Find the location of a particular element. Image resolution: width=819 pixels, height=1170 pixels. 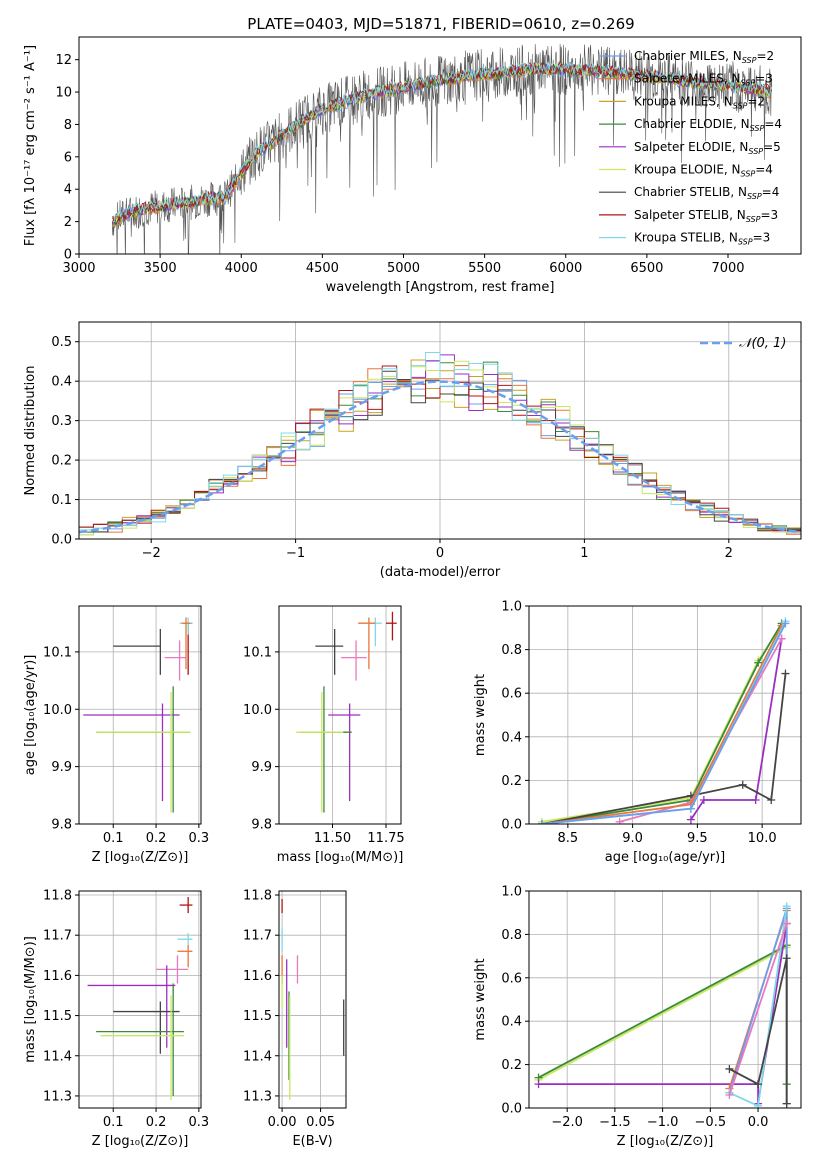

residuals-xtick-label: 2 is located at coordinates (729, 553).